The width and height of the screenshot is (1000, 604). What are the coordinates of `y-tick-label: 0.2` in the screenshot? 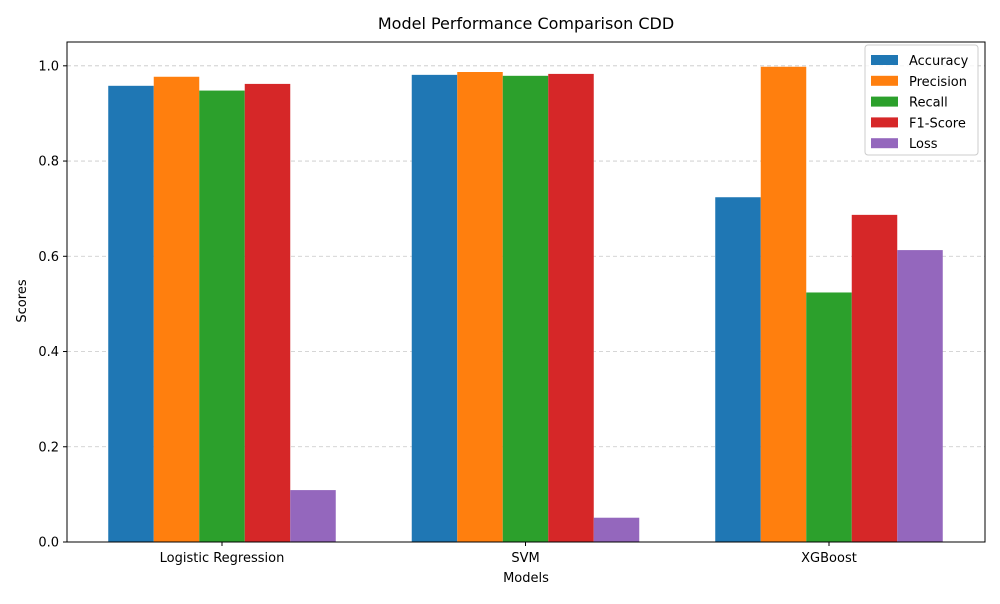 It's located at (48, 447).